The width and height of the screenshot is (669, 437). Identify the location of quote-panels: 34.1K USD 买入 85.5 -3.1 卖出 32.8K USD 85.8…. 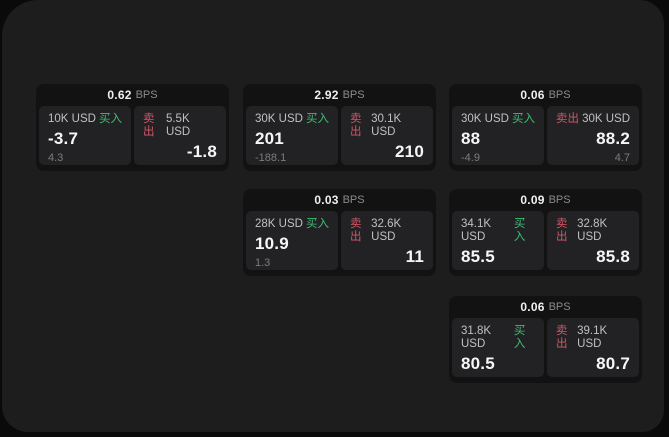
(545, 242).